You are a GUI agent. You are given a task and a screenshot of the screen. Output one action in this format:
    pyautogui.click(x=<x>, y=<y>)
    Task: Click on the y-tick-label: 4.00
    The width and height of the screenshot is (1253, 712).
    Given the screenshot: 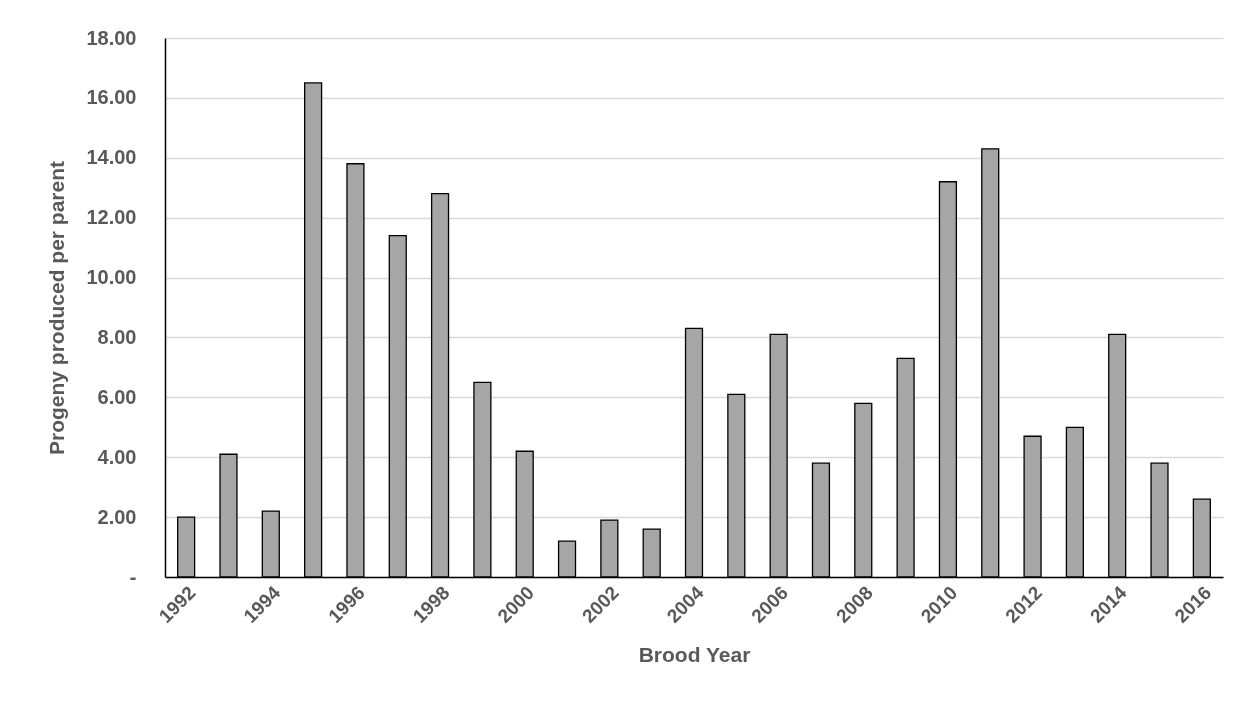 What is the action you would take?
    pyautogui.click(x=117, y=456)
    